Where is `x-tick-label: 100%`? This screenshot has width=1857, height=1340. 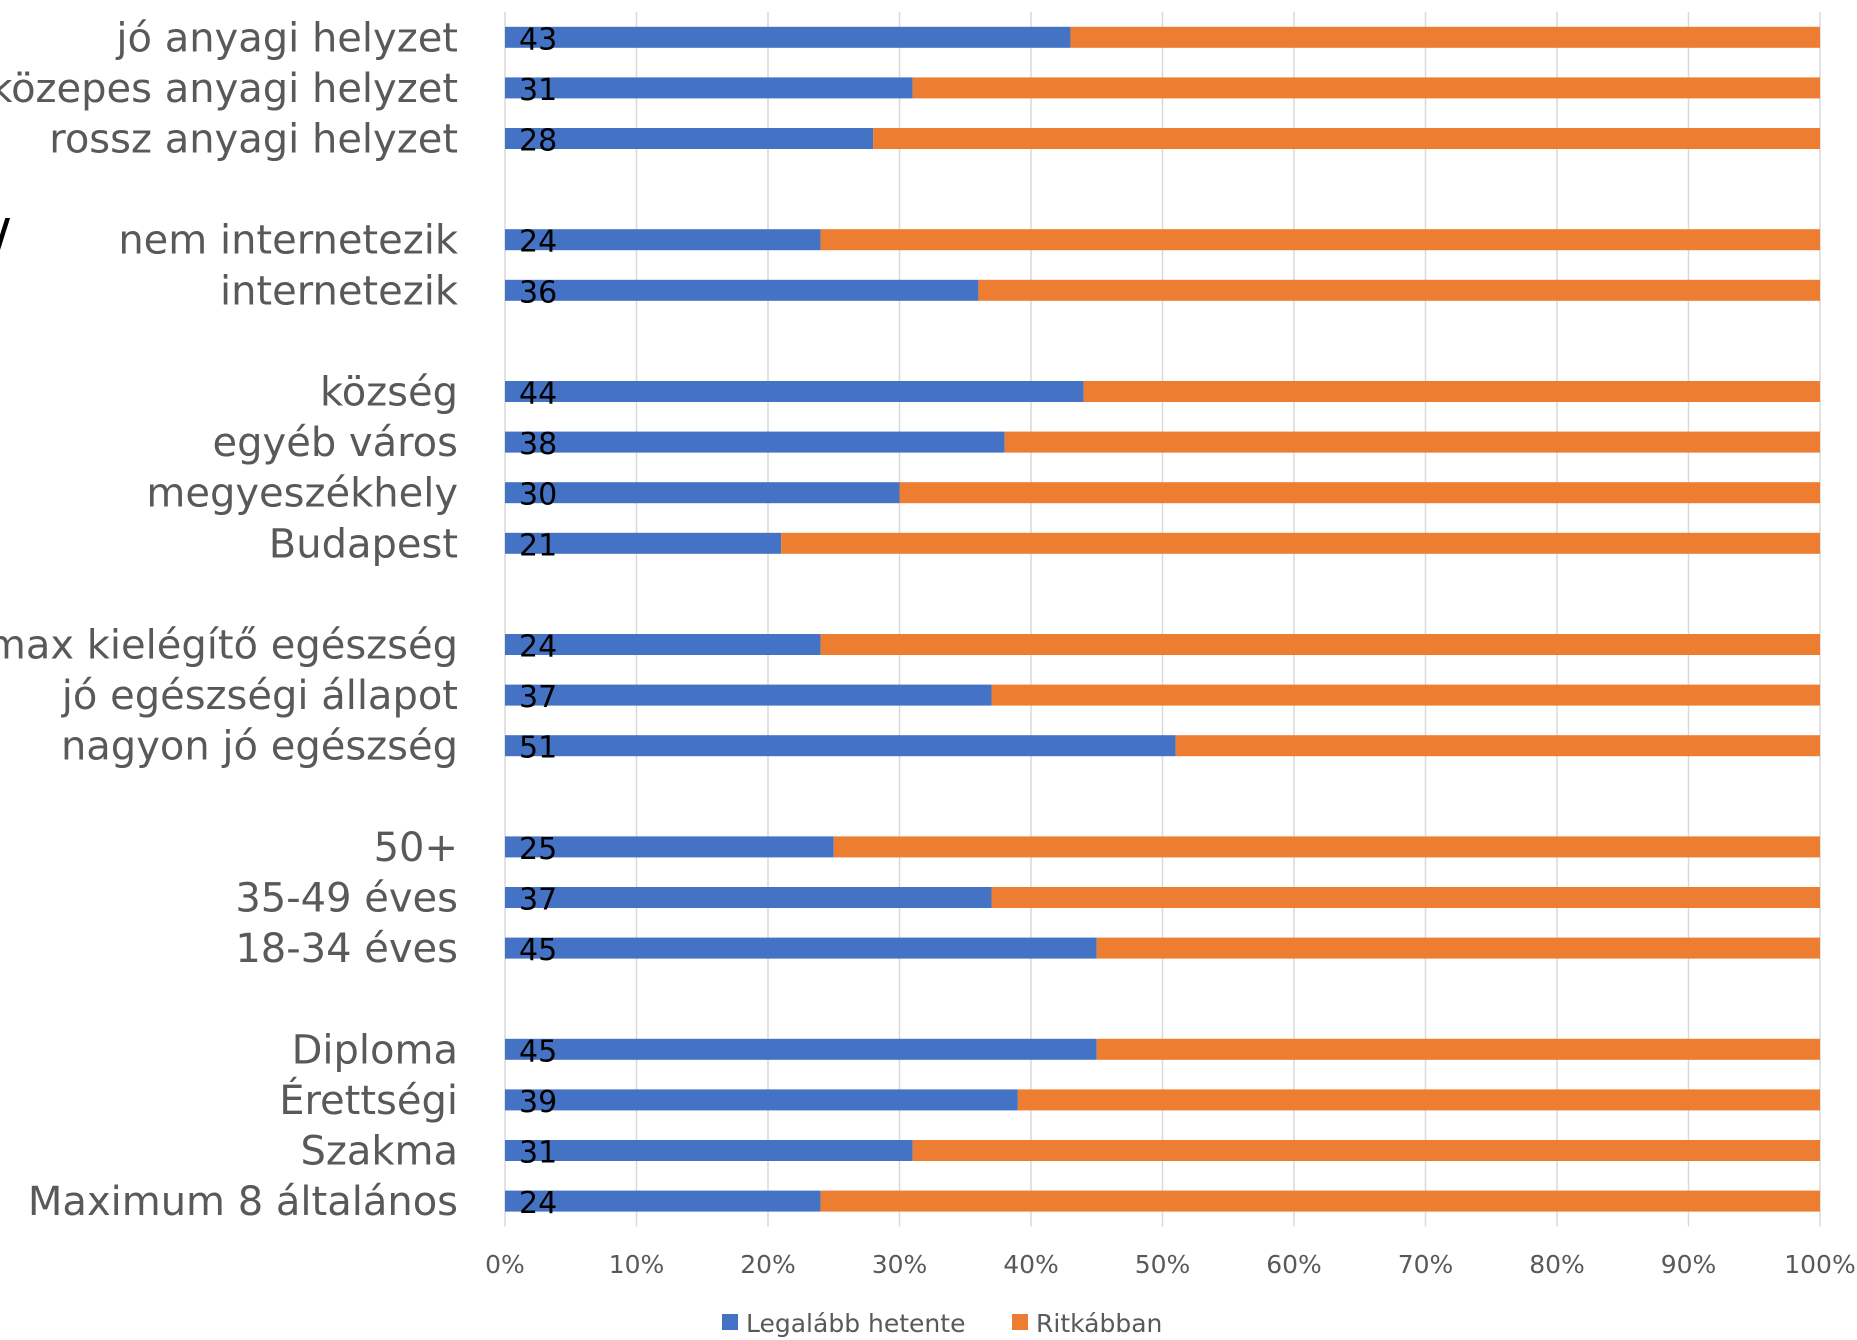
x-tick-label: 100% is located at coordinates (1819, 1264).